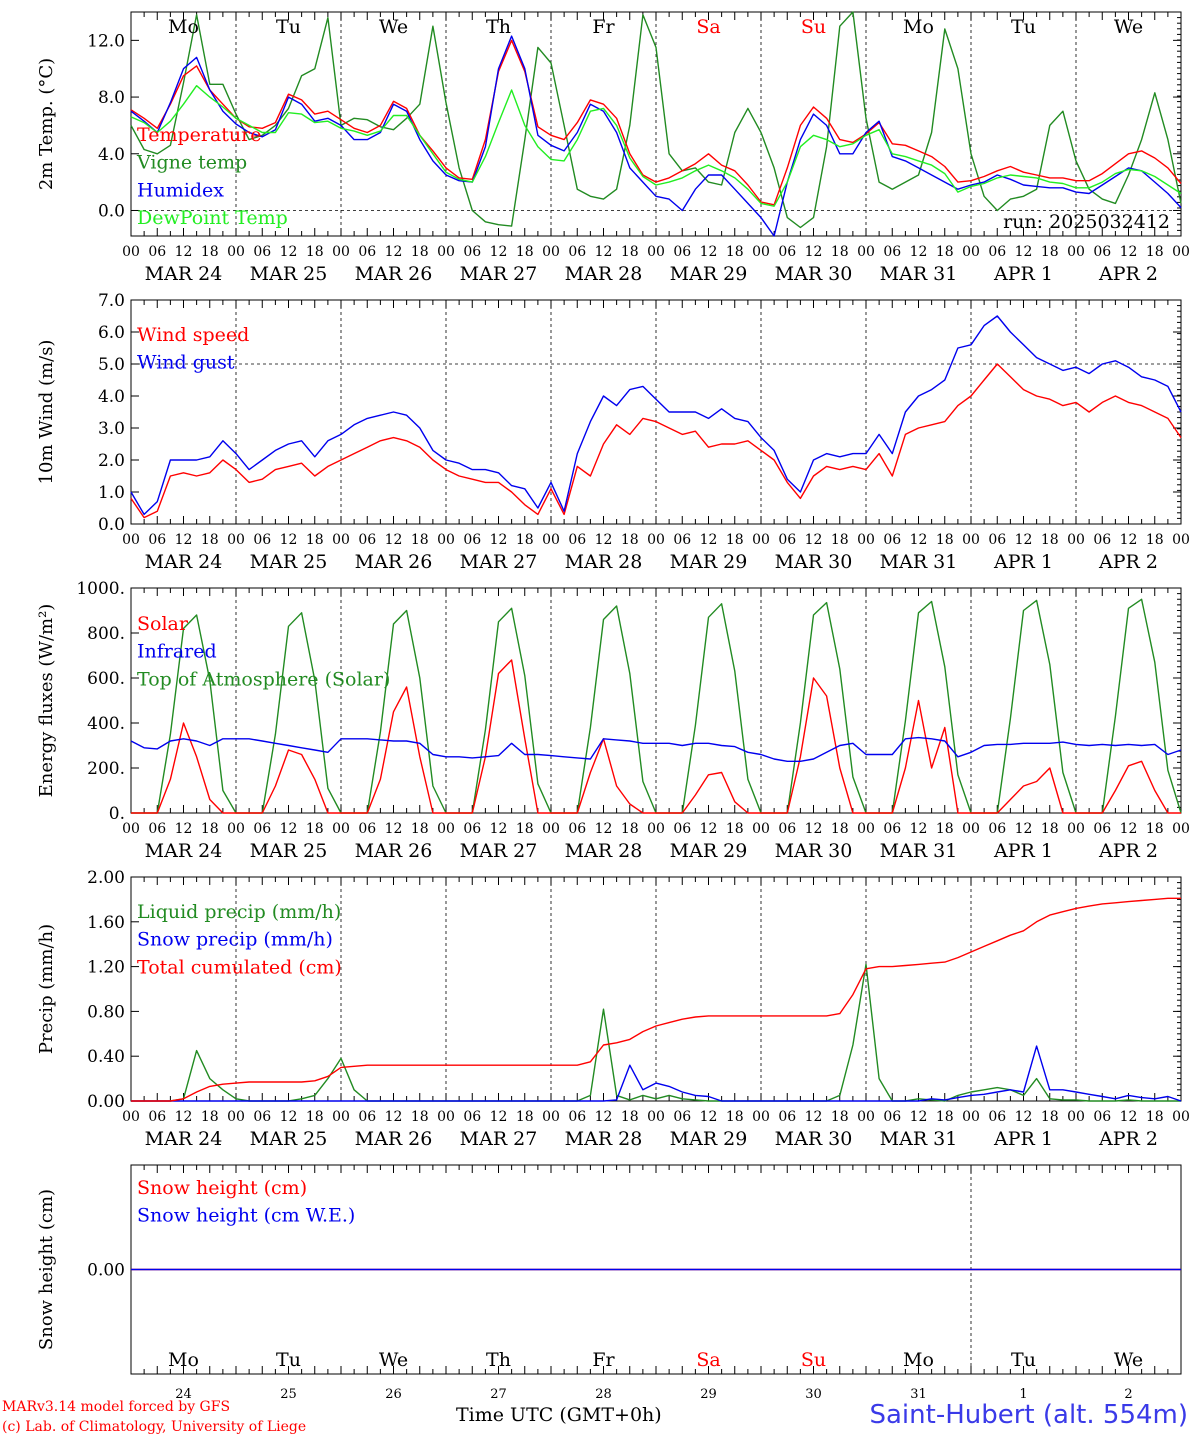 The width and height of the screenshot is (1194, 1440). What do you see at coordinates (183, 27) in the screenshot?
I see `weekday-label: Mo` at bounding box center [183, 27].